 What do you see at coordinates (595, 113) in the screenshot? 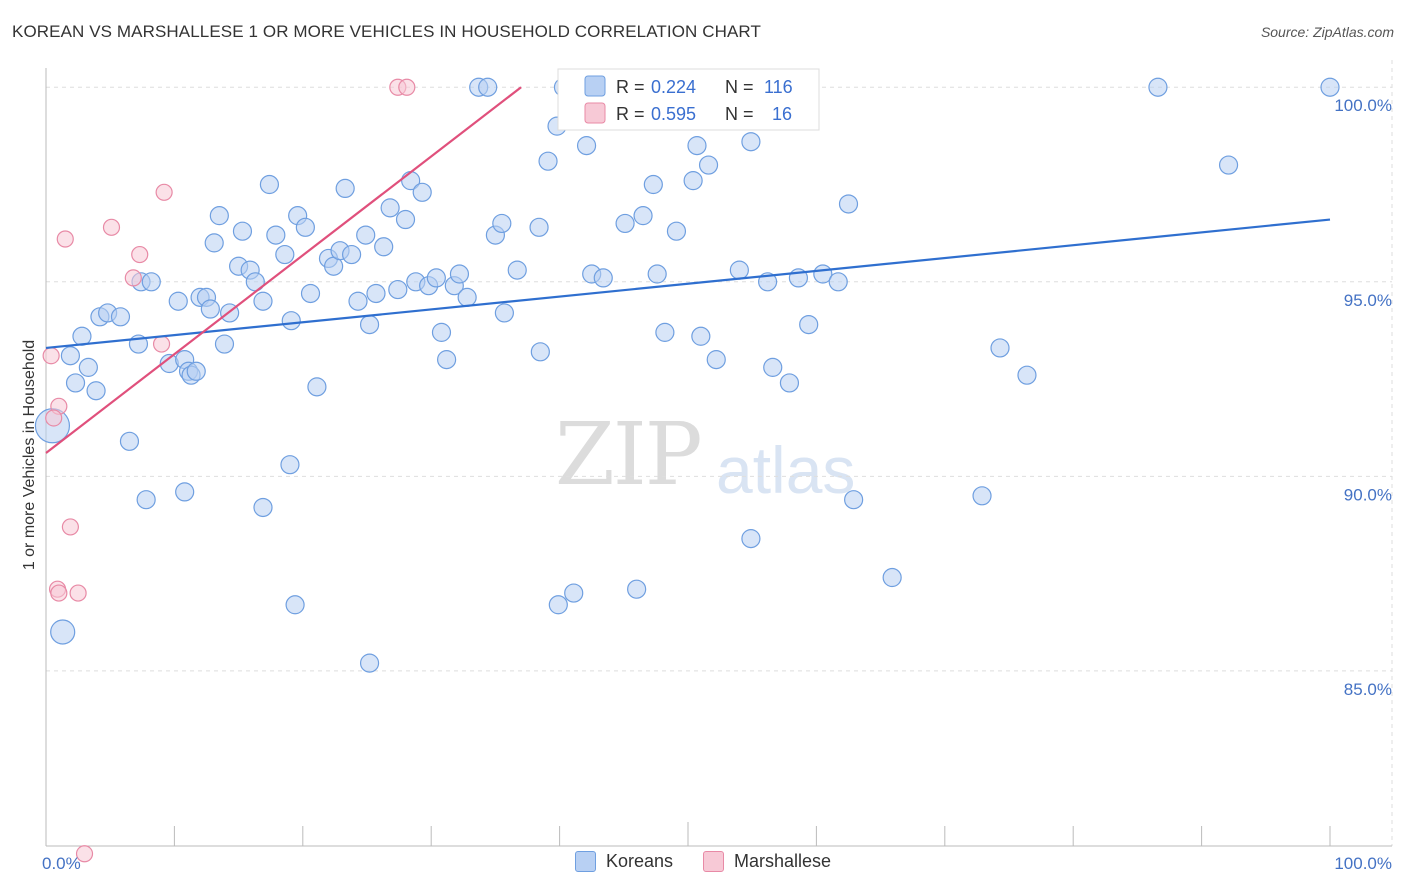
I see `legend-marshallese-swatch` at bounding box center [595, 113].